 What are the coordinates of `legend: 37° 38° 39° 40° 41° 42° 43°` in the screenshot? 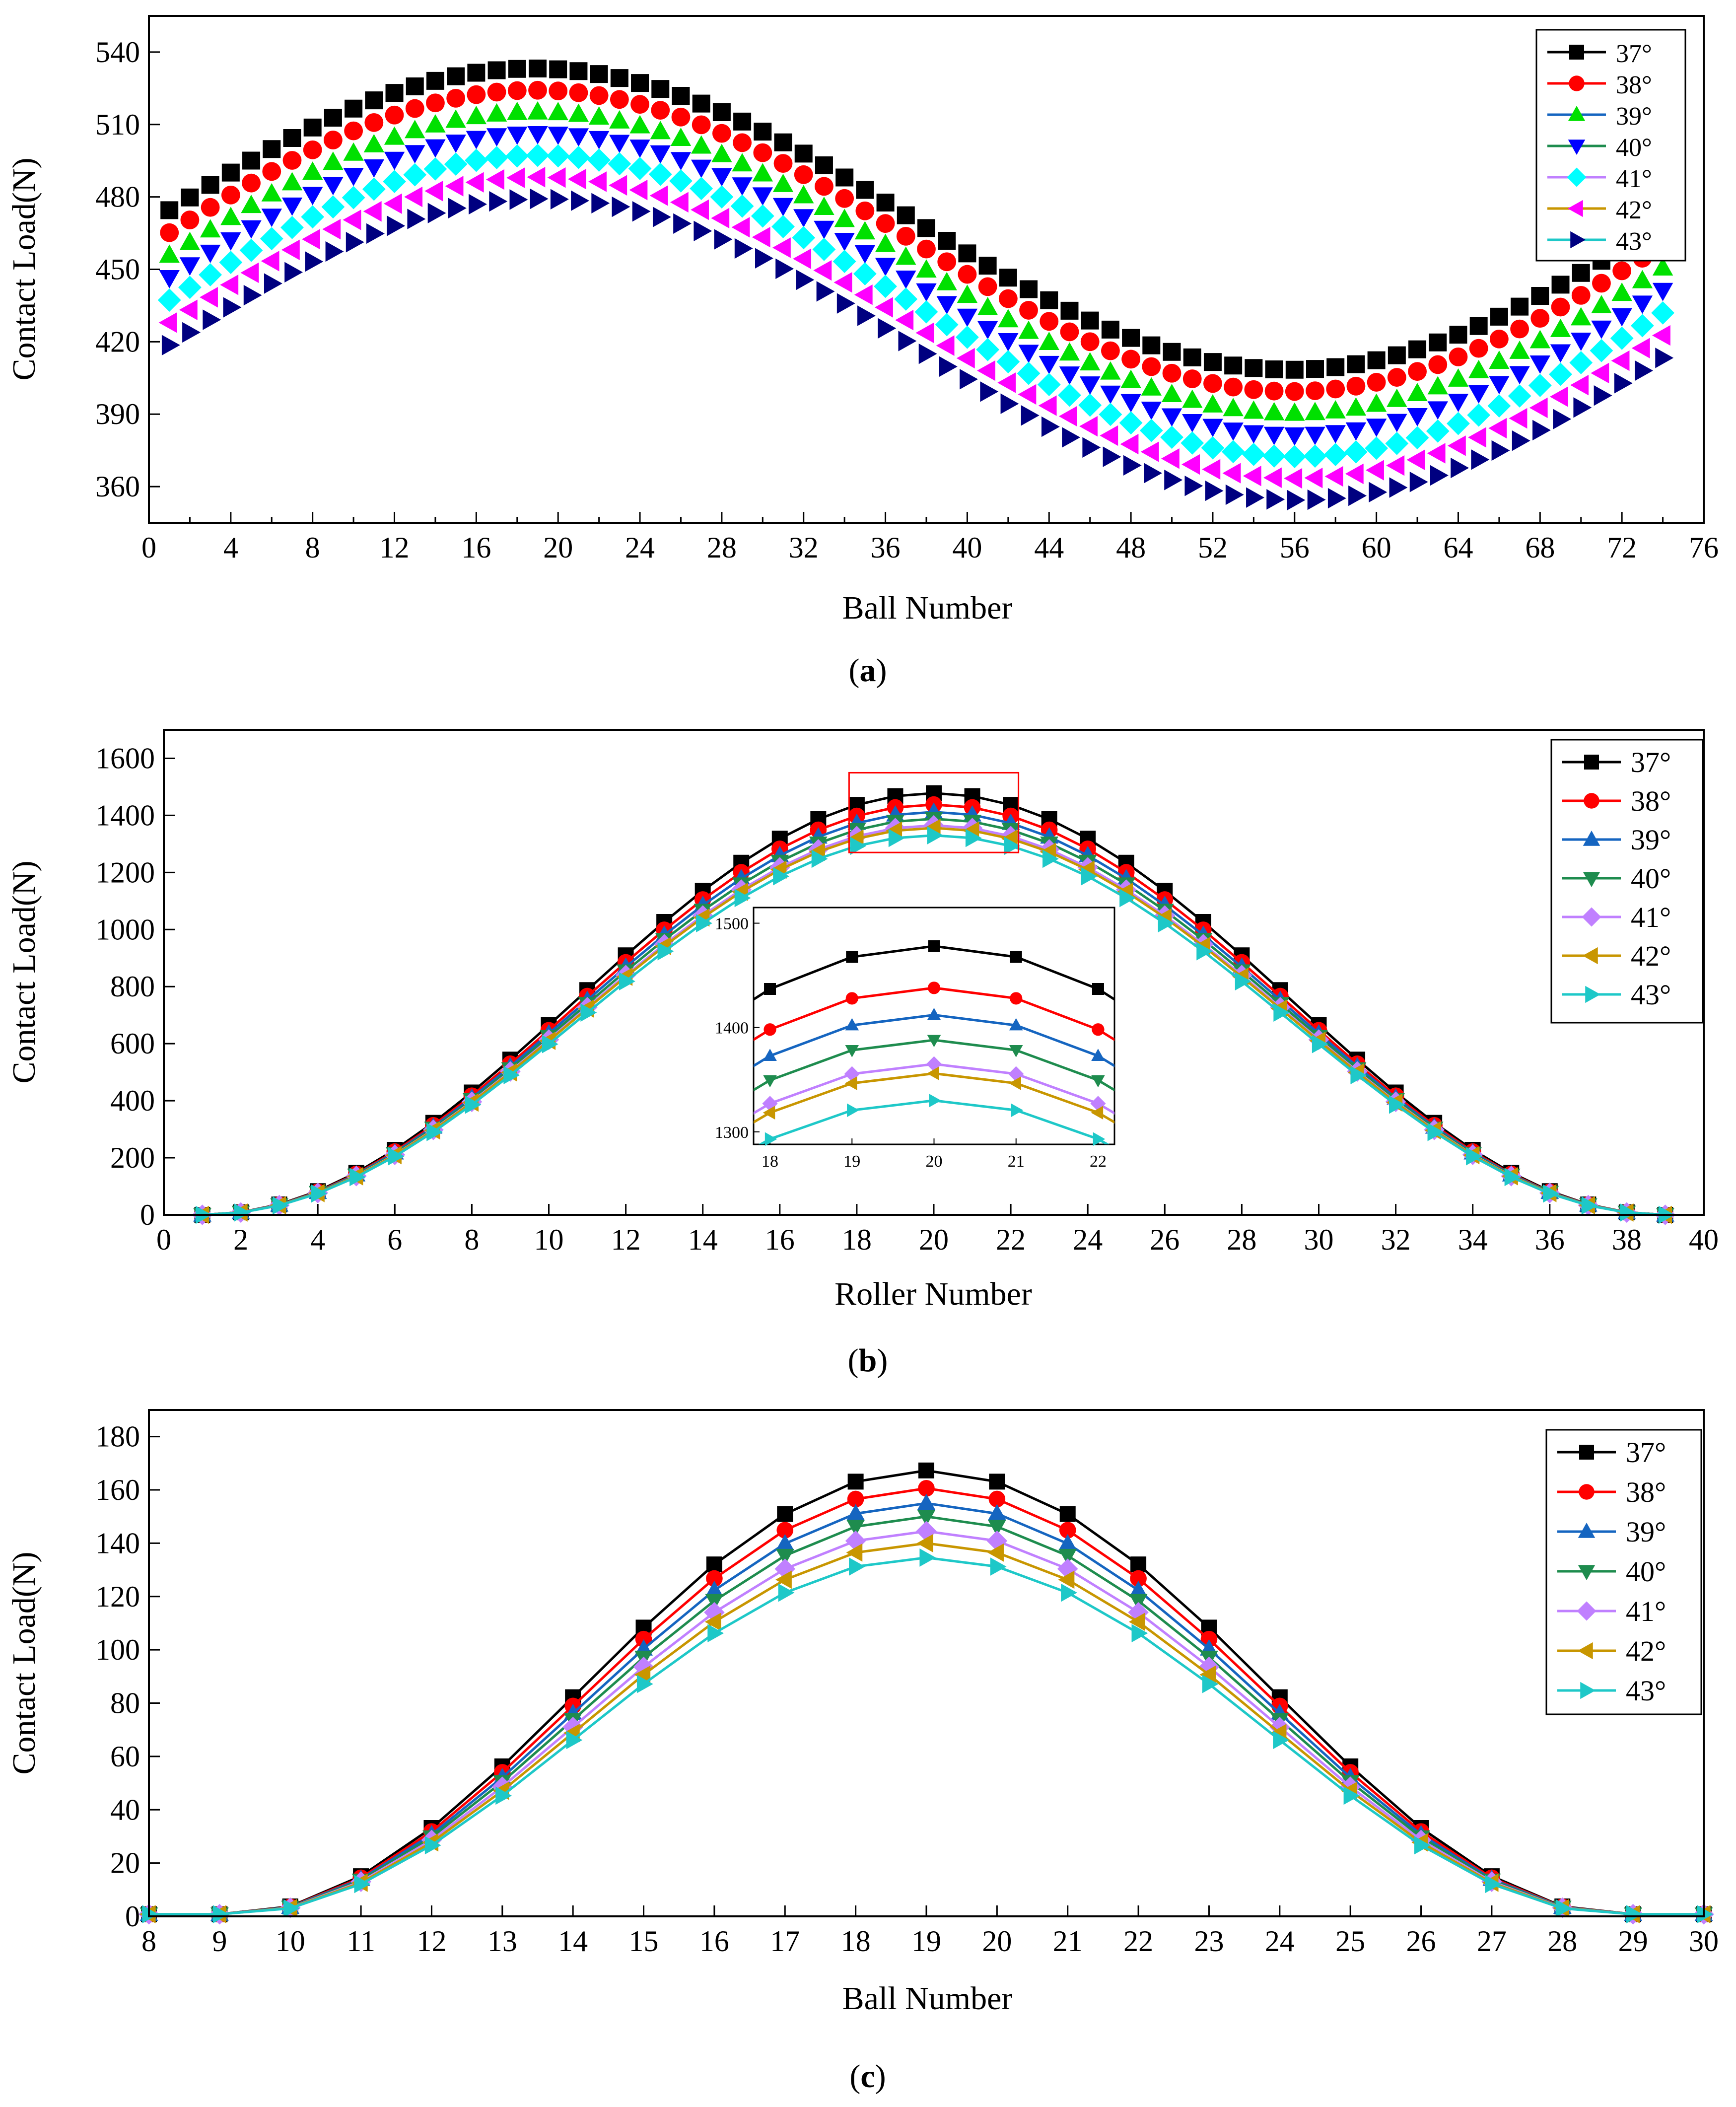 It's located at (1610, 145).